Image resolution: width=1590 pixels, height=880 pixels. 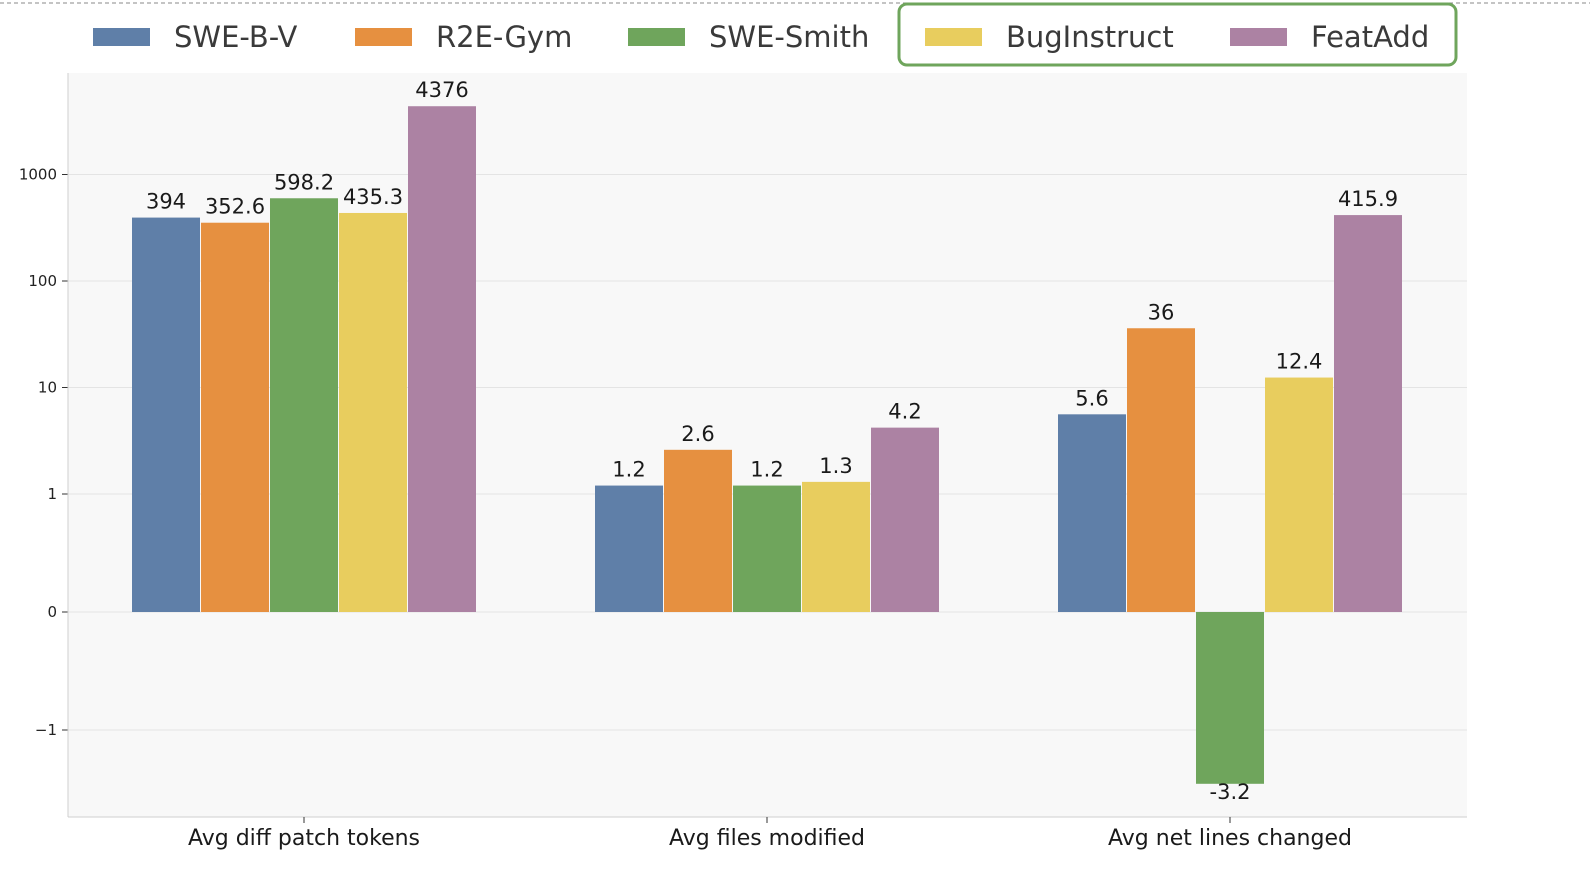 I want to click on data-label: 2.6, so click(x=697, y=434).